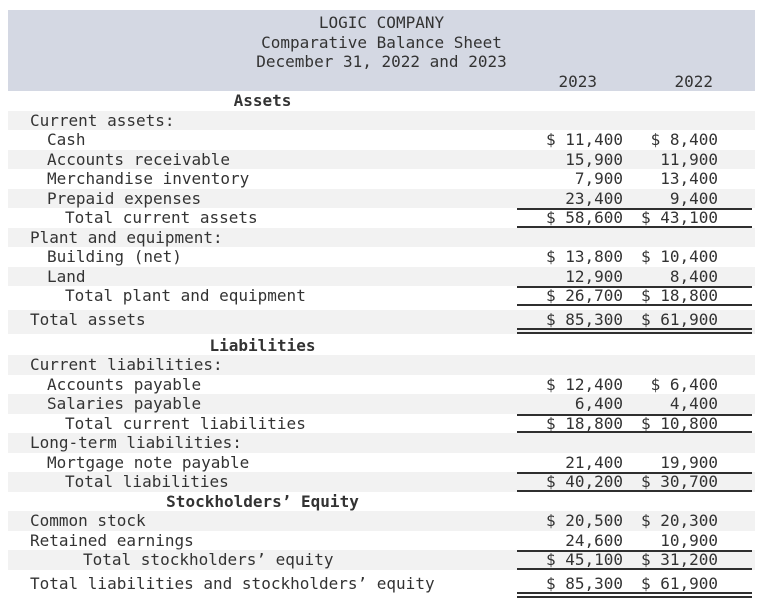 This screenshot has height=598, width=769. What do you see at coordinates (594, 540) in the screenshot?
I see `amount-2023: 24,600` at bounding box center [594, 540].